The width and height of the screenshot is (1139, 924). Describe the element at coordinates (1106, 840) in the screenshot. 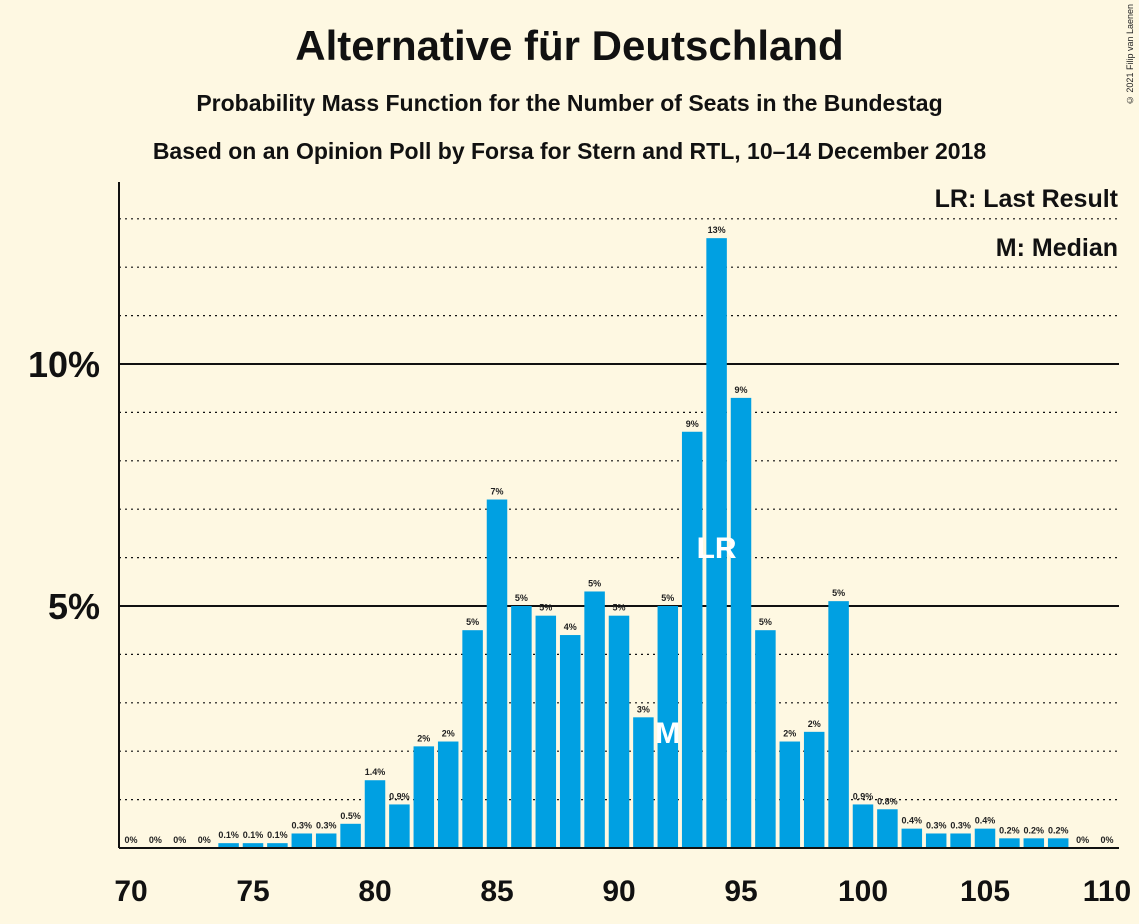

I see `bar-label-110: 0%` at that location.